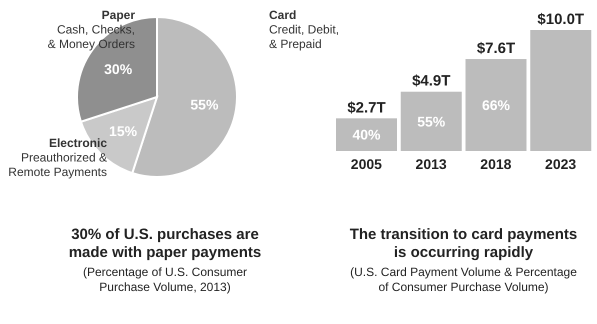  What do you see at coordinates (165, 280) in the screenshot?
I see `text: (Percentage of U.S. Consumer Purchase Volume, 2013)` at bounding box center [165, 280].